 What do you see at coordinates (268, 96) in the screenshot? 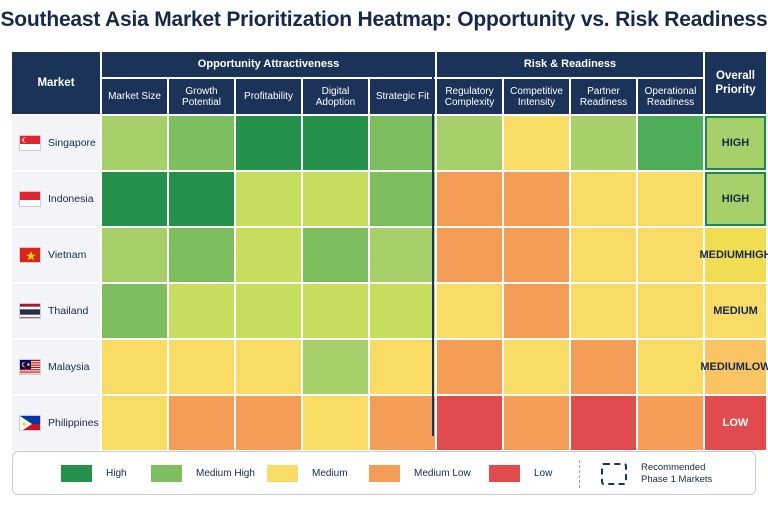
I see `column-header: Profitability` at bounding box center [268, 96].